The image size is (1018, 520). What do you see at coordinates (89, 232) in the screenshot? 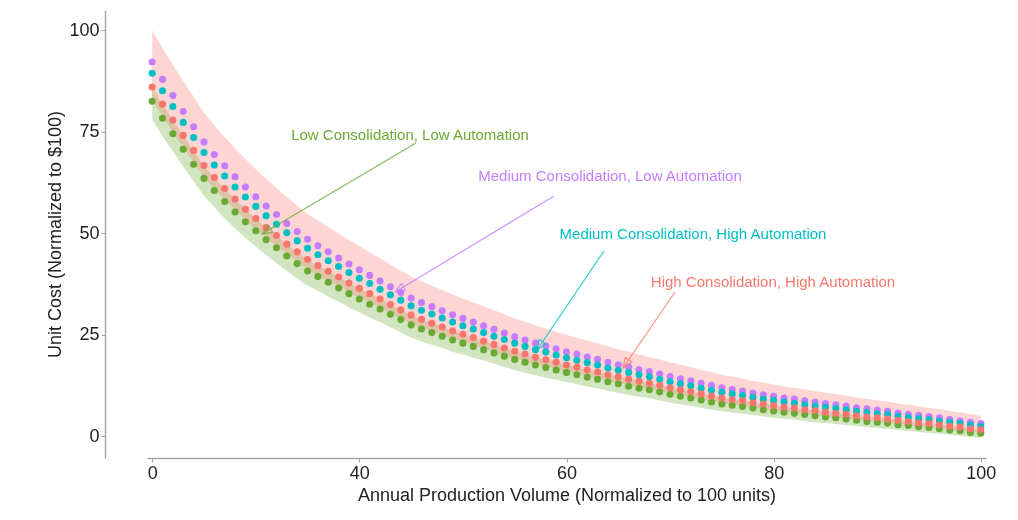
I see `y-tick-label: 50` at bounding box center [89, 232].